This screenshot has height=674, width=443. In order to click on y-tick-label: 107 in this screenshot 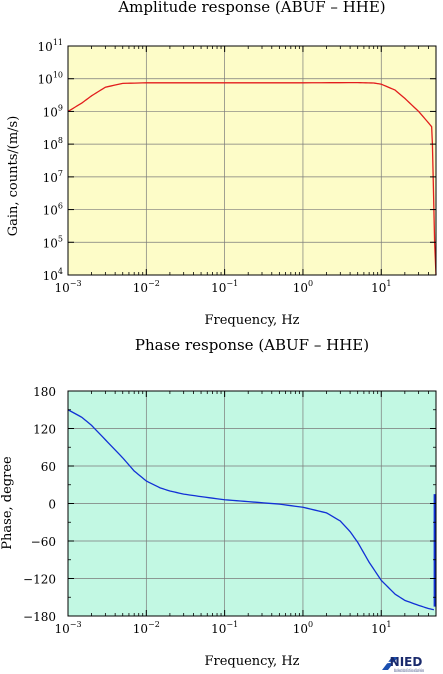, I will do `click(53, 177)`.